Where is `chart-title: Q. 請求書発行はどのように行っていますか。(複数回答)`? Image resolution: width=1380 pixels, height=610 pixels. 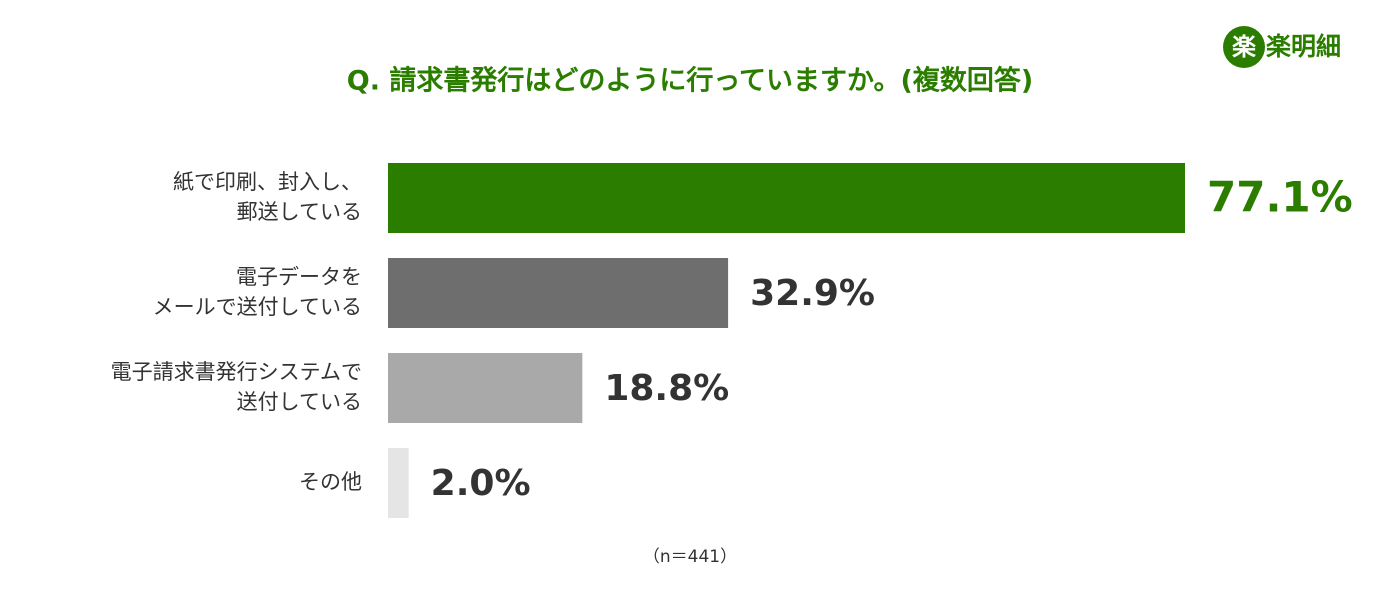 chart-title: Q. 請求書発行はどのように行っていますか。(複数回答) is located at coordinates (690, 81).